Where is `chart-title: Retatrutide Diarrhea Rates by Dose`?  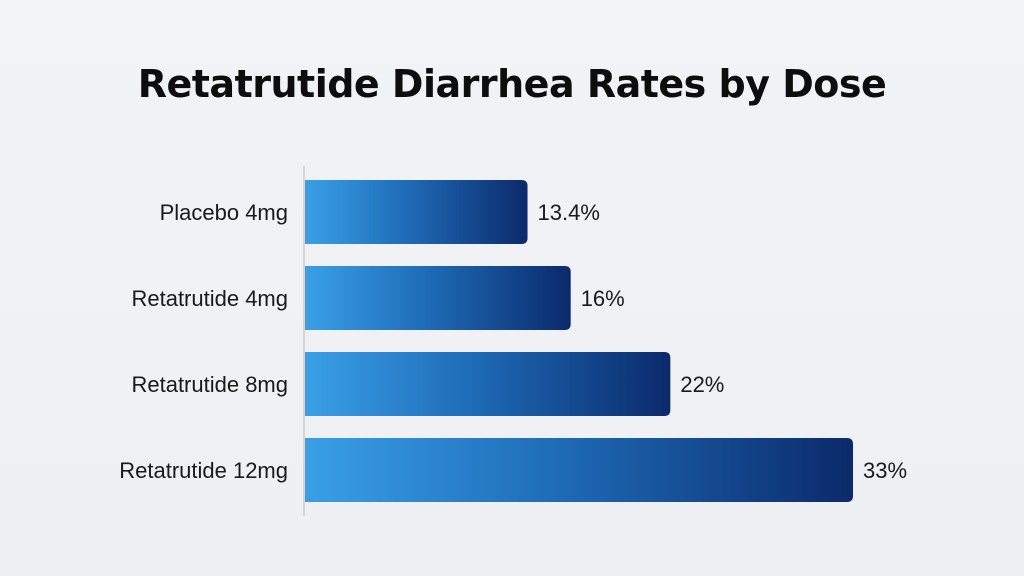
chart-title: Retatrutide Diarrhea Rates by Dose is located at coordinates (512, 84).